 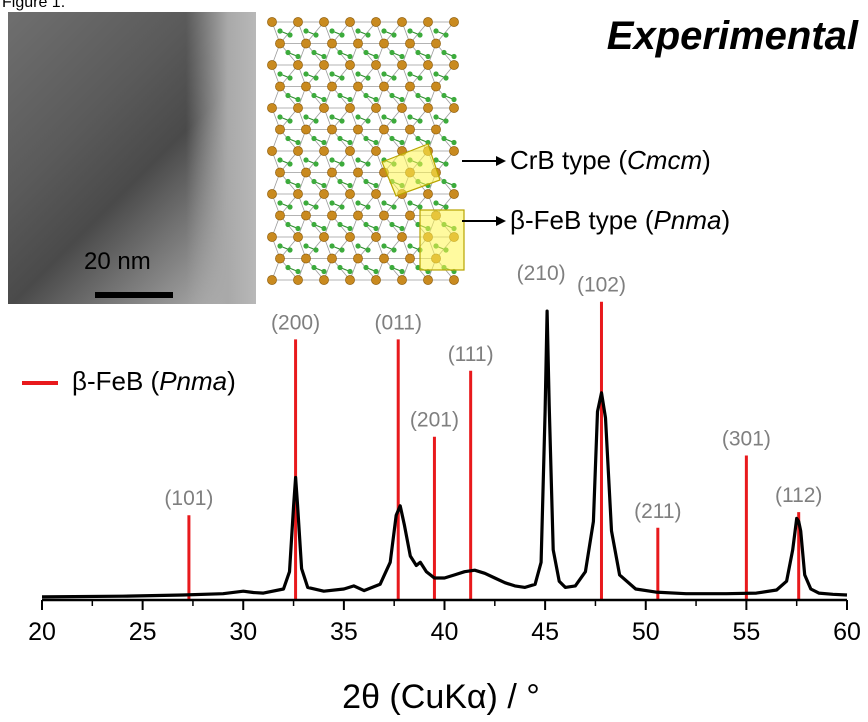 What do you see at coordinates (129, 381) in the screenshot?
I see `legend: β-FeB (Pnma)` at bounding box center [129, 381].